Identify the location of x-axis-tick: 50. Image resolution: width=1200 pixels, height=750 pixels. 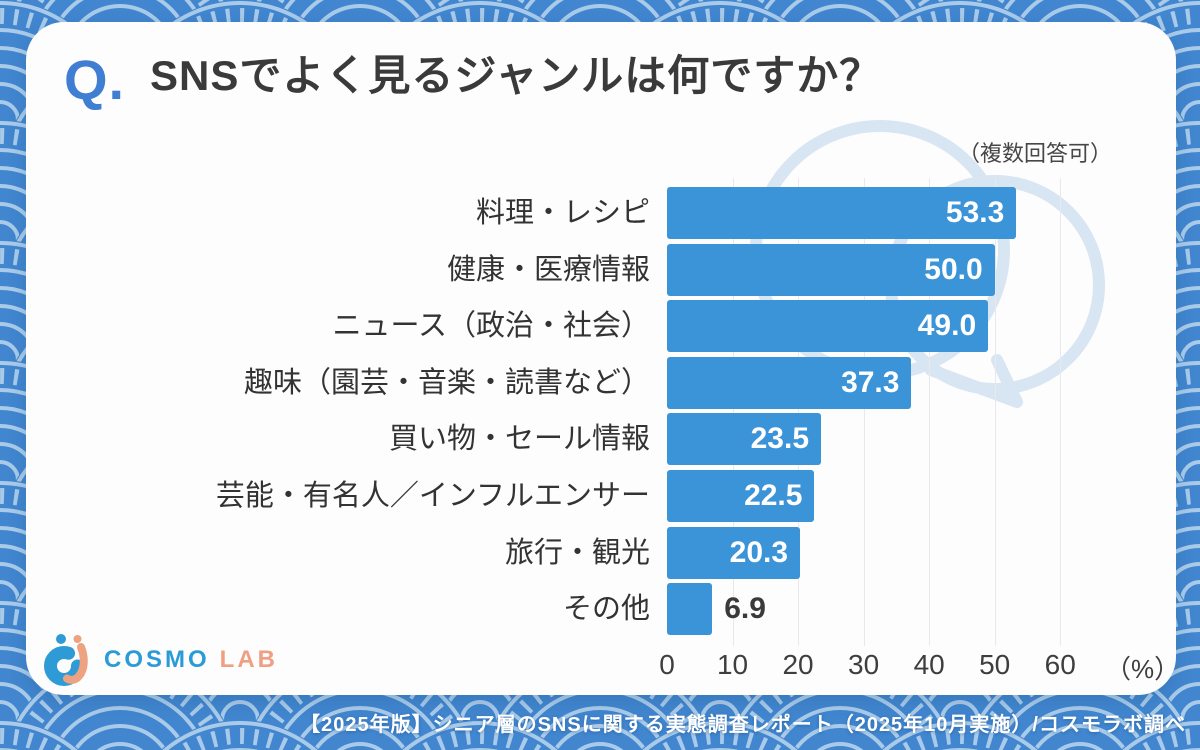
(995, 664).